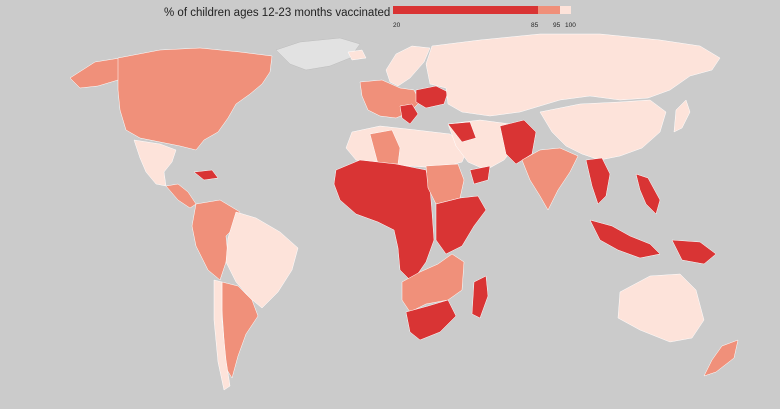  Describe the element at coordinates (465, 10) in the screenshot. I see `legend-segment-low` at that location.